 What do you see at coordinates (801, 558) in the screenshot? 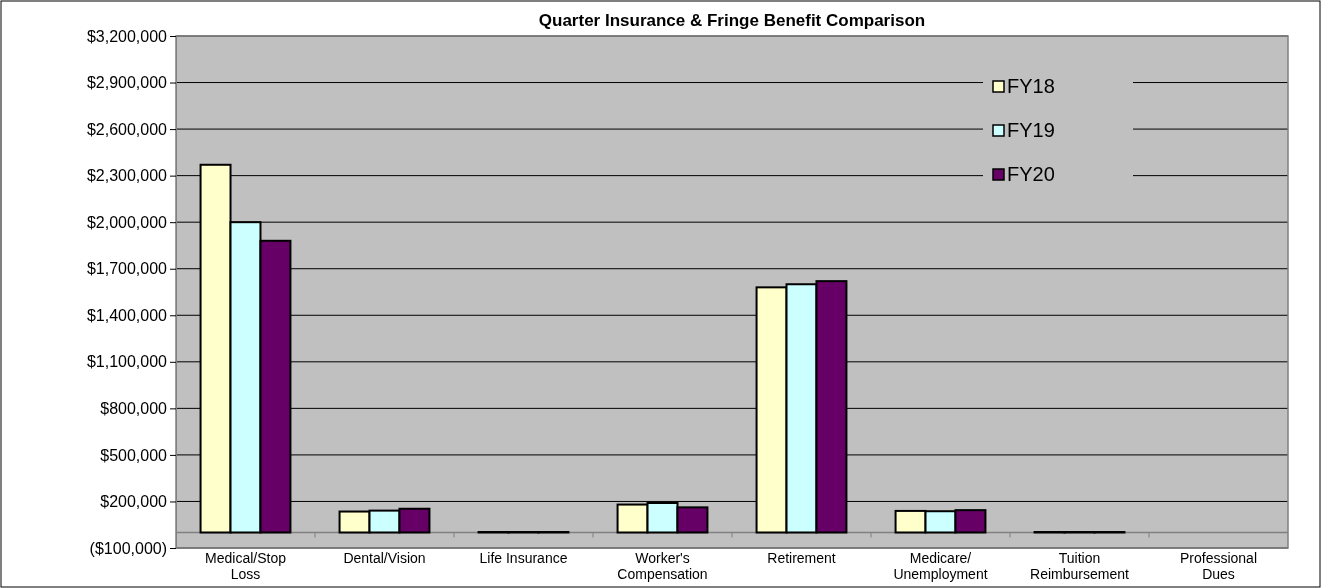
I see `x-tick-label: Retirement` at bounding box center [801, 558].